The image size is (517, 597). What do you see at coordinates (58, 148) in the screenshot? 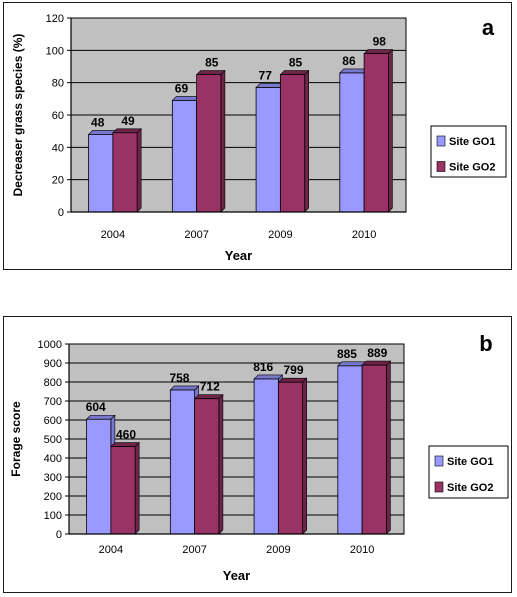
I see `y-tick-label: 40` at bounding box center [58, 148].